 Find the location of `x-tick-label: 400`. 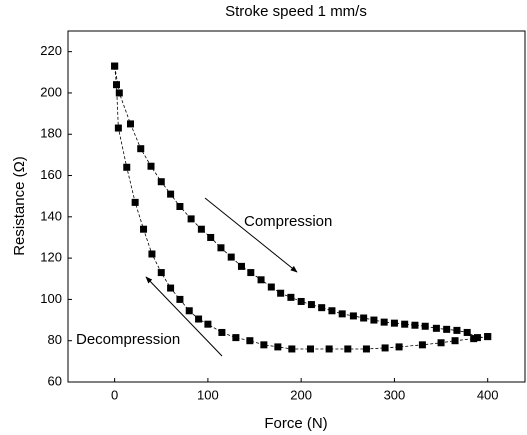

x-tick-label: 400 is located at coordinates (488, 394).